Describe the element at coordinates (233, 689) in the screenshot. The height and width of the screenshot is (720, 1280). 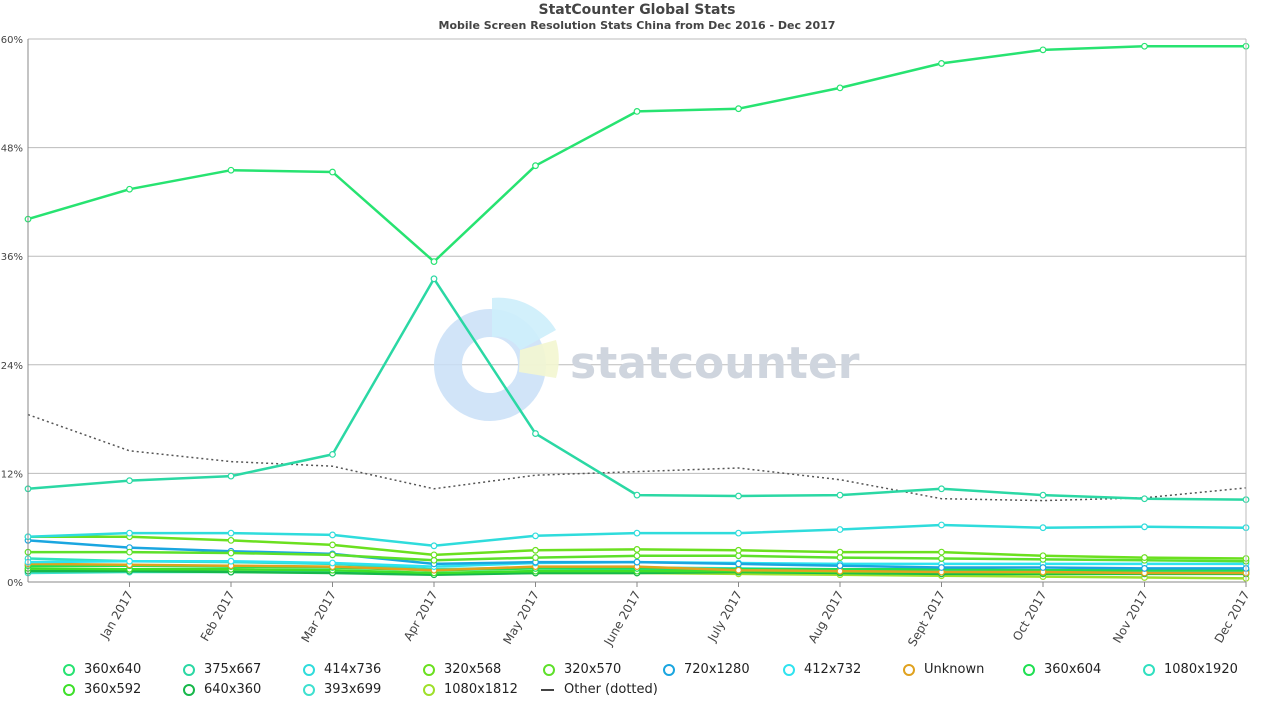
I see `legend-label: 640x360` at that location.